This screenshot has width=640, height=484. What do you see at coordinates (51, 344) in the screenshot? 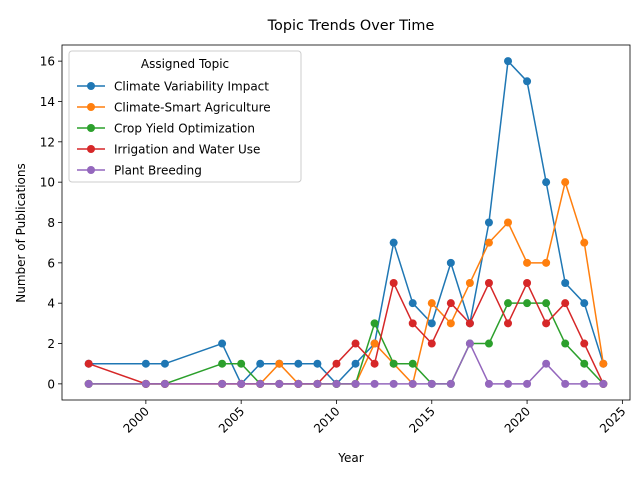
I see `y-tick-label: 2` at bounding box center [51, 344].